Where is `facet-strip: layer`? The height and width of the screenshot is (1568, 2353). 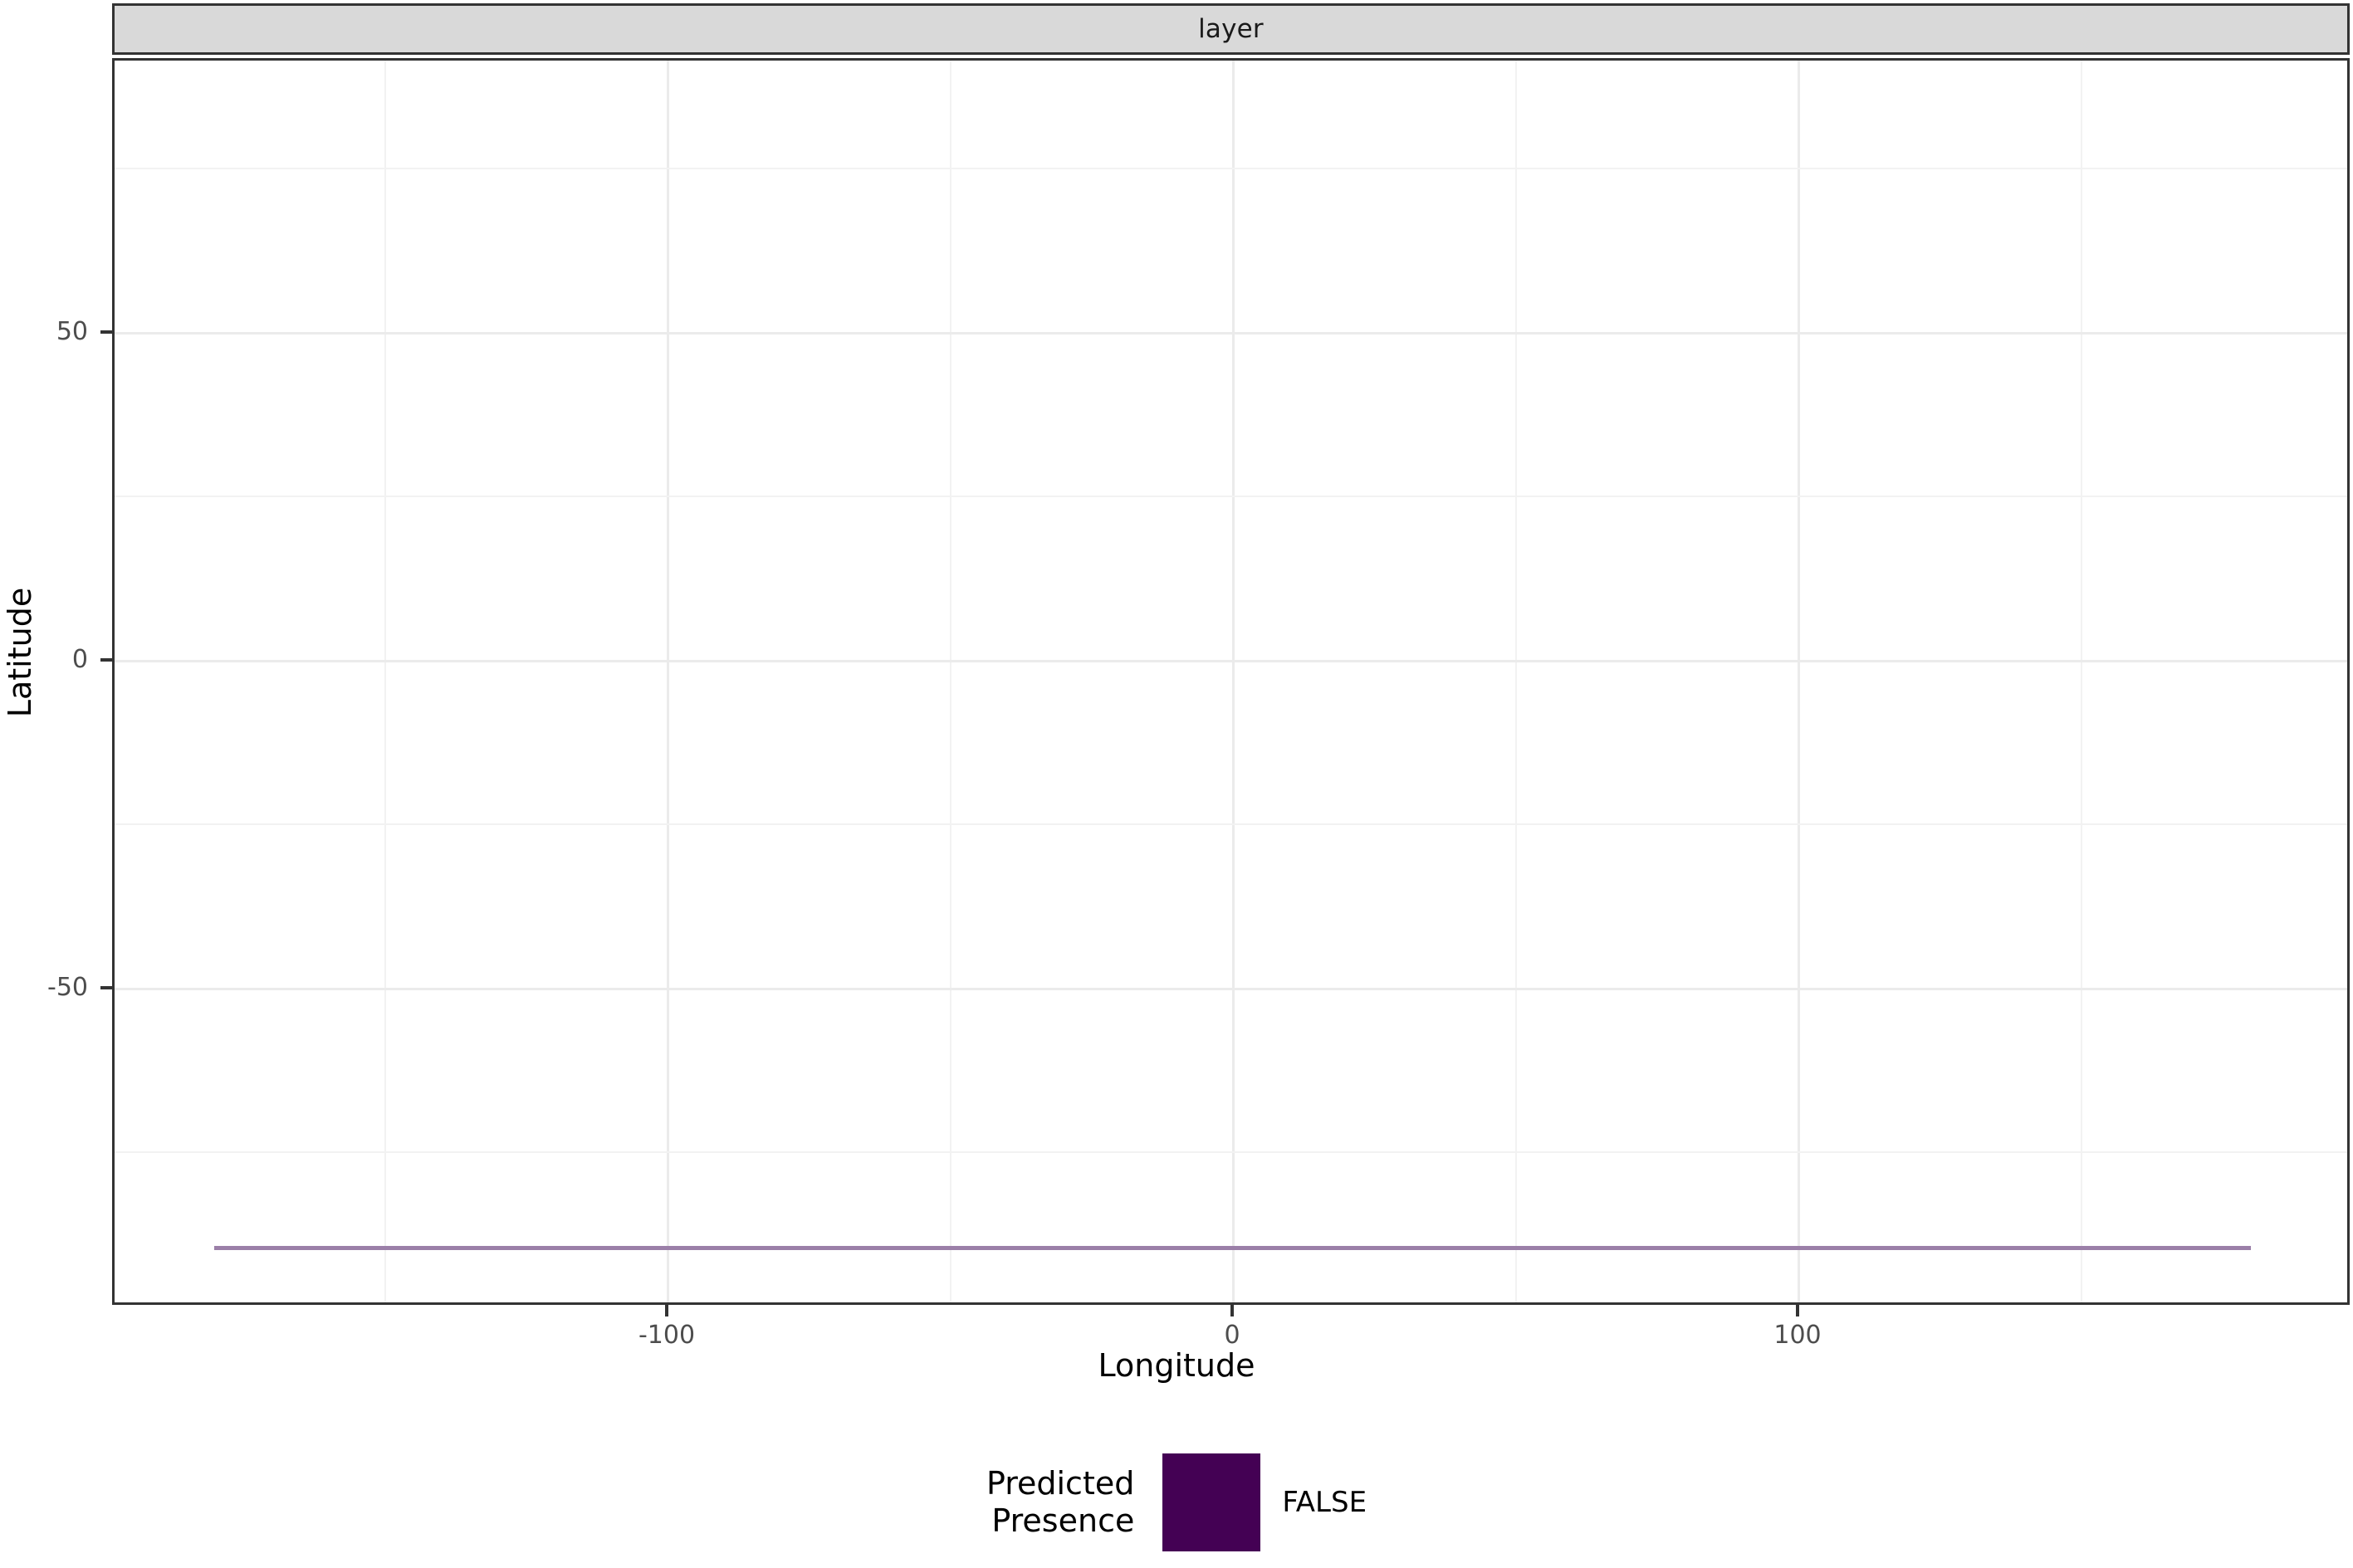 facet-strip: layer is located at coordinates (1231, 29).